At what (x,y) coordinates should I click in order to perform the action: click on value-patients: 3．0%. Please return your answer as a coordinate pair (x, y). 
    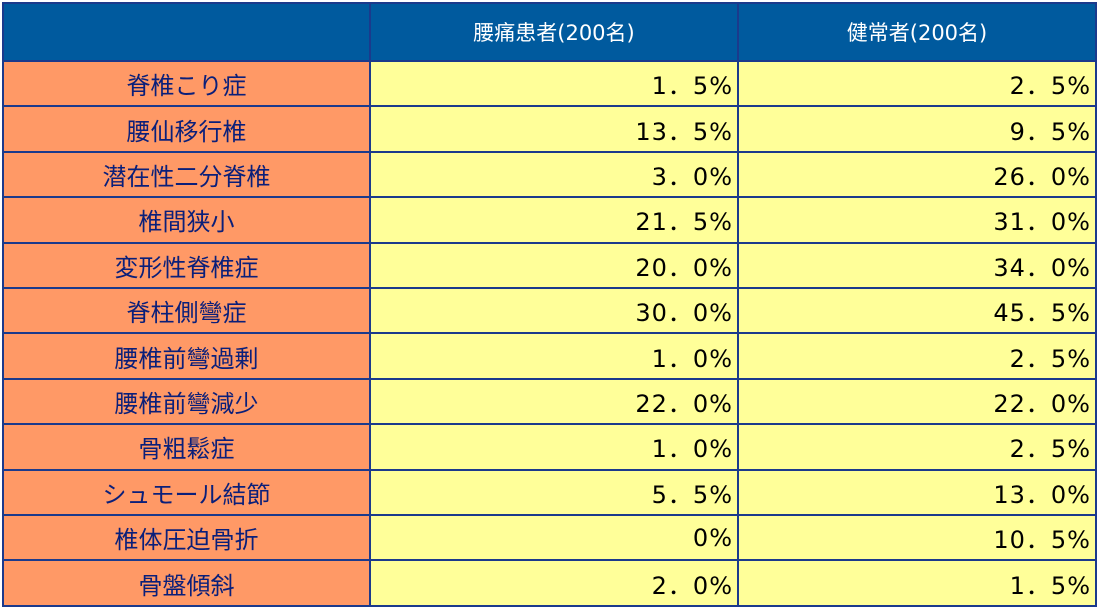
    Looking at the image, I should click on (554, 174).